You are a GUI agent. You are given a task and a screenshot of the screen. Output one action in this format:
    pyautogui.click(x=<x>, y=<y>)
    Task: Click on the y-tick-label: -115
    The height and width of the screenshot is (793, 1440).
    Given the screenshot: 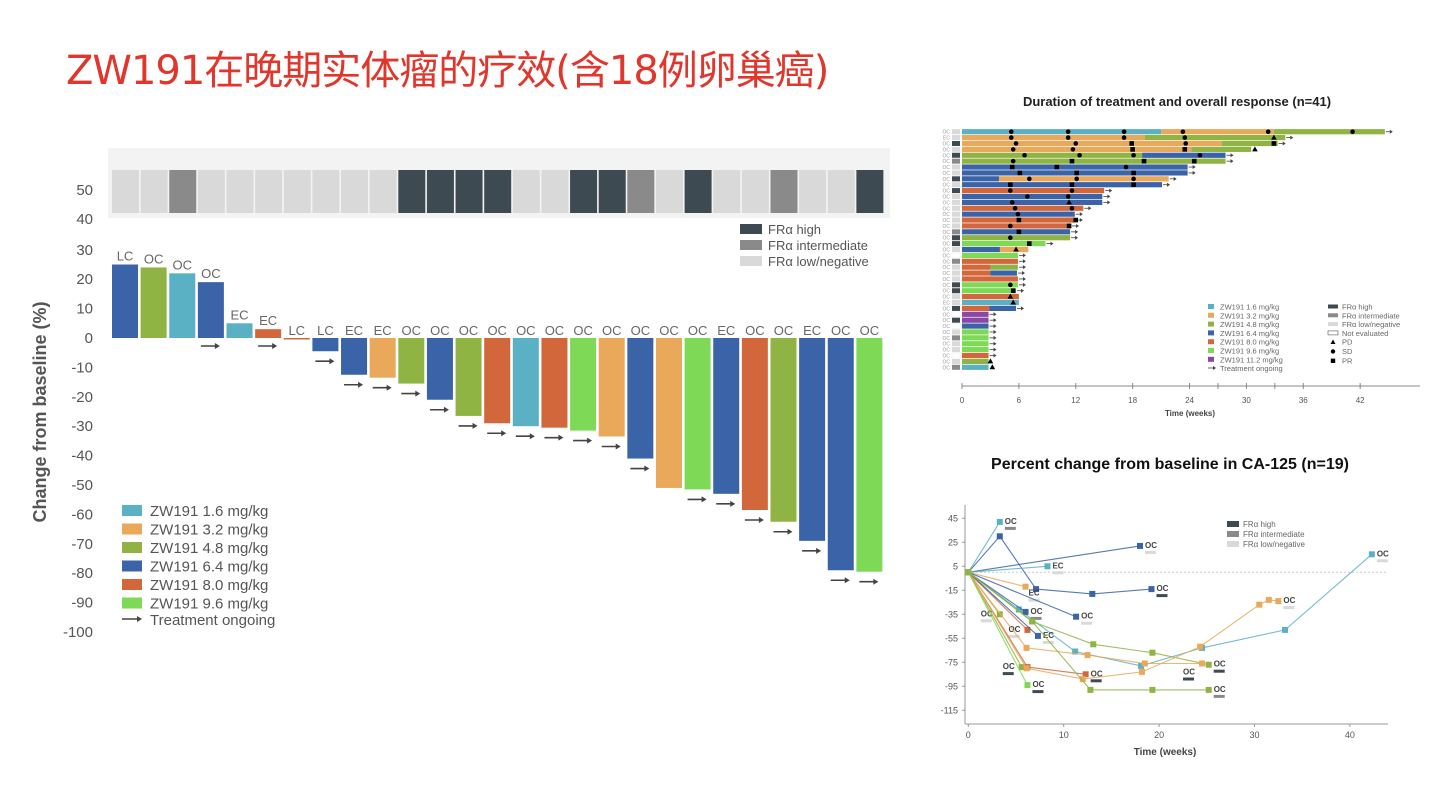 What is the action you would take?
    pyautogui.click(x=949, y=710)
    